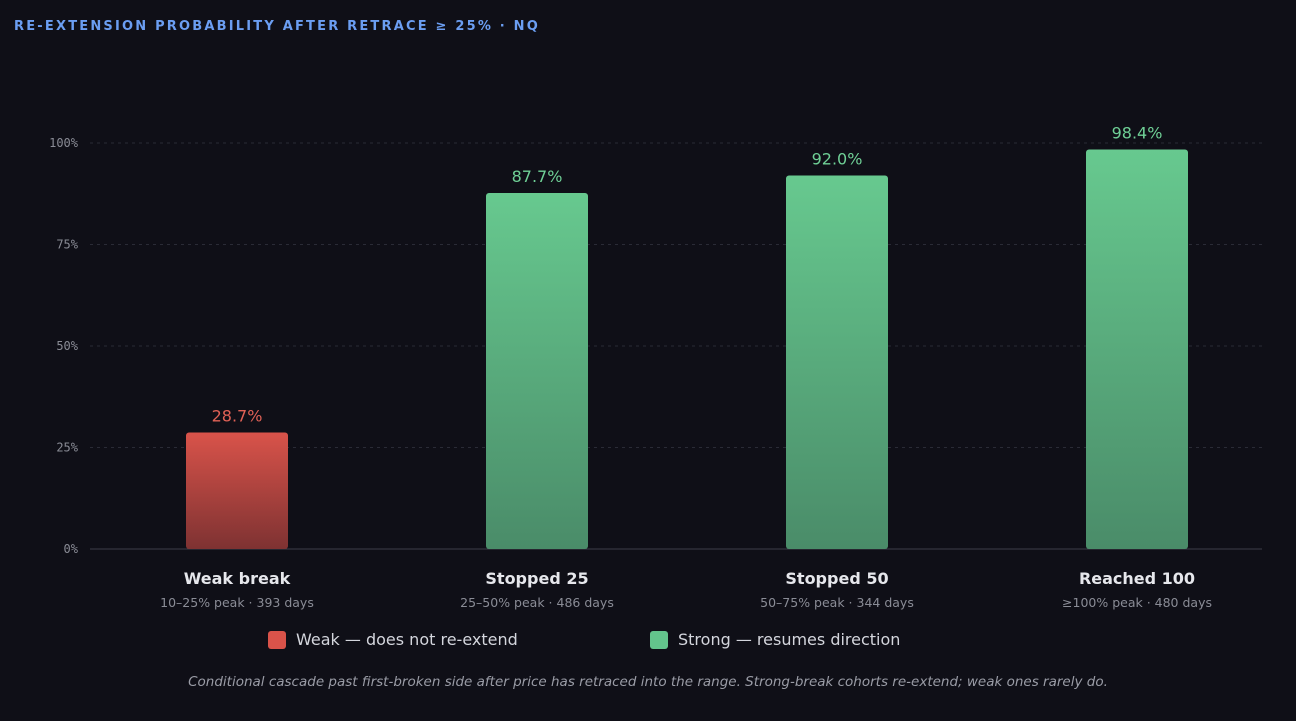 The height and width of the screenshot is (721, 1296). What do you see at coordinates (1137, 578) in the screenshot?
I see `x-category-label: Reached 100` at bounding box center [1137, 578].